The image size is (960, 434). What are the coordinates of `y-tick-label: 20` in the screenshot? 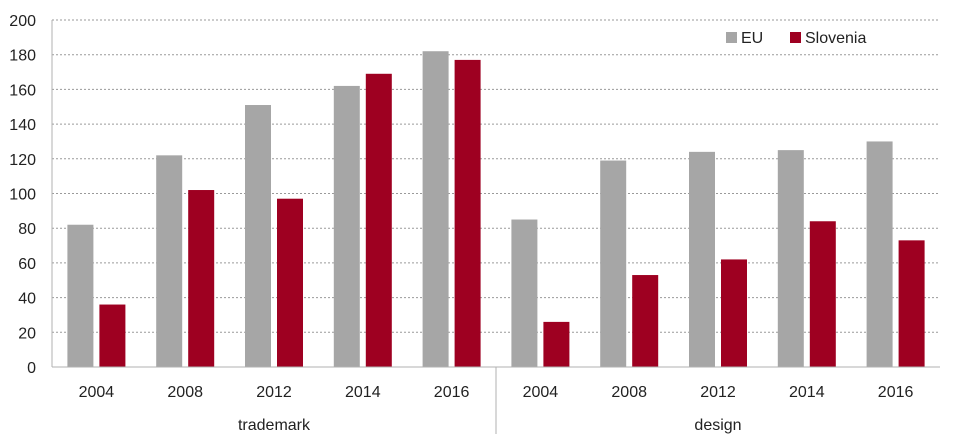 It's located at (27, 333).